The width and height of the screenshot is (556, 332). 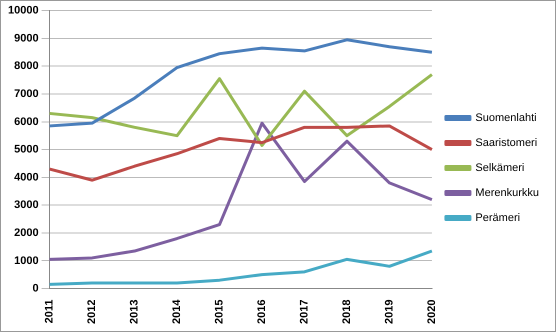 What do you see at coordinates (26, 38) in the screenshot?
I see `y-tick-label: 9000` at bounding box center [26, 38].